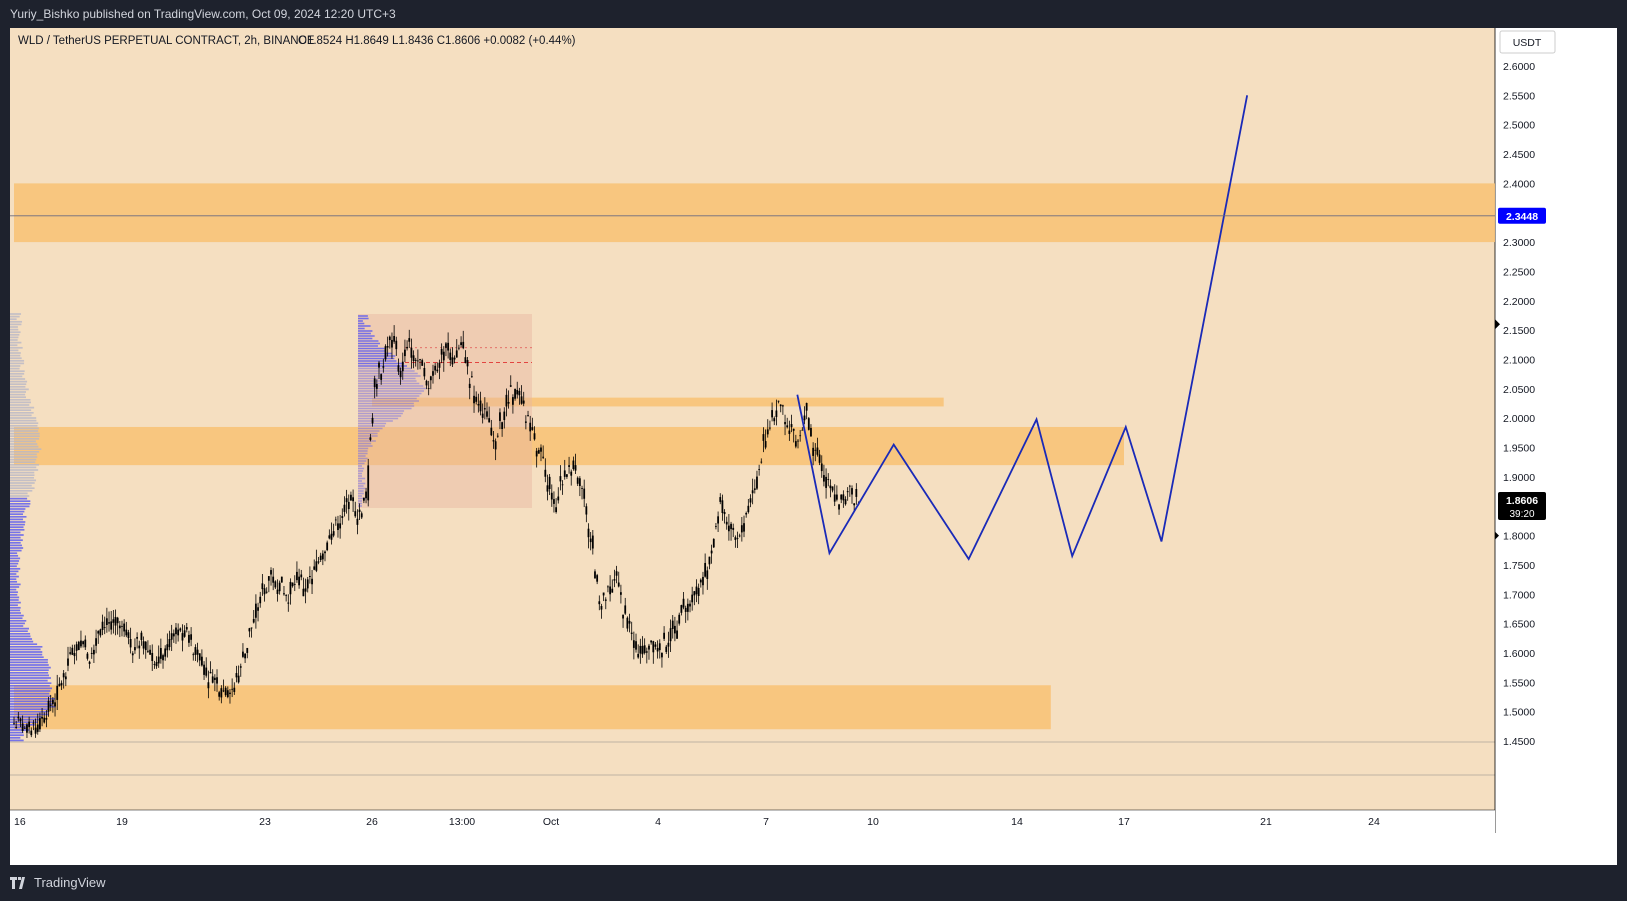 The height and width of the screenshot is (901, 1627). I want to click on countdown-label: 39:20, so click(1521, 514).